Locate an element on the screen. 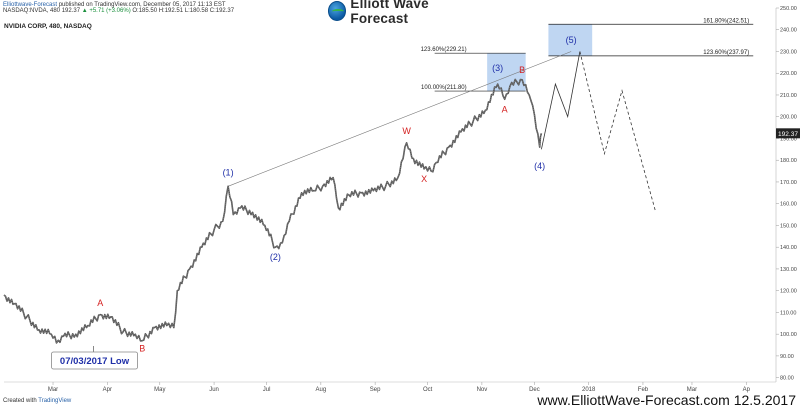  x-tick-label: Nov is located at coordinates (482, 390).